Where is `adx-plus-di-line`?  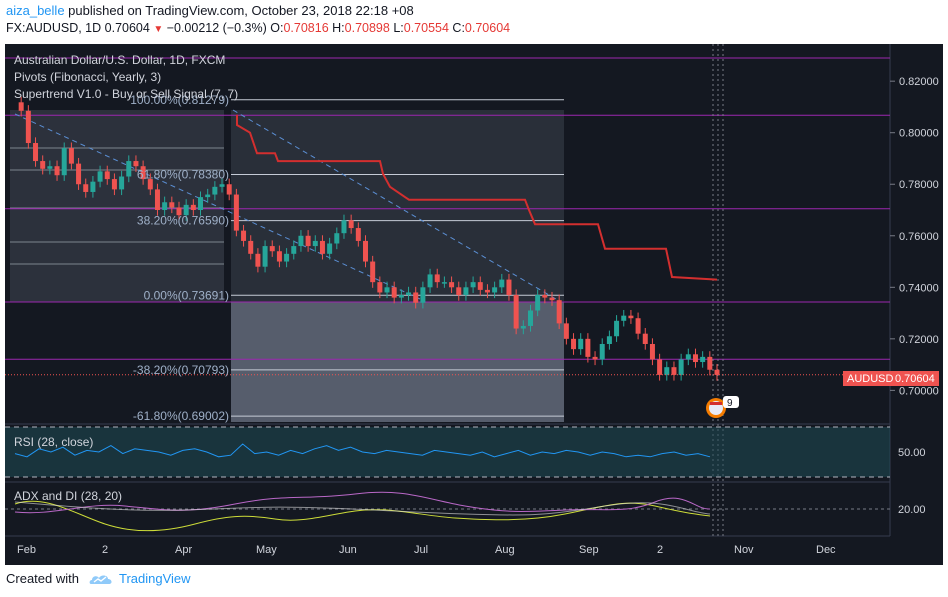
adx-plus-di-line is located at coordinates (362, 502).